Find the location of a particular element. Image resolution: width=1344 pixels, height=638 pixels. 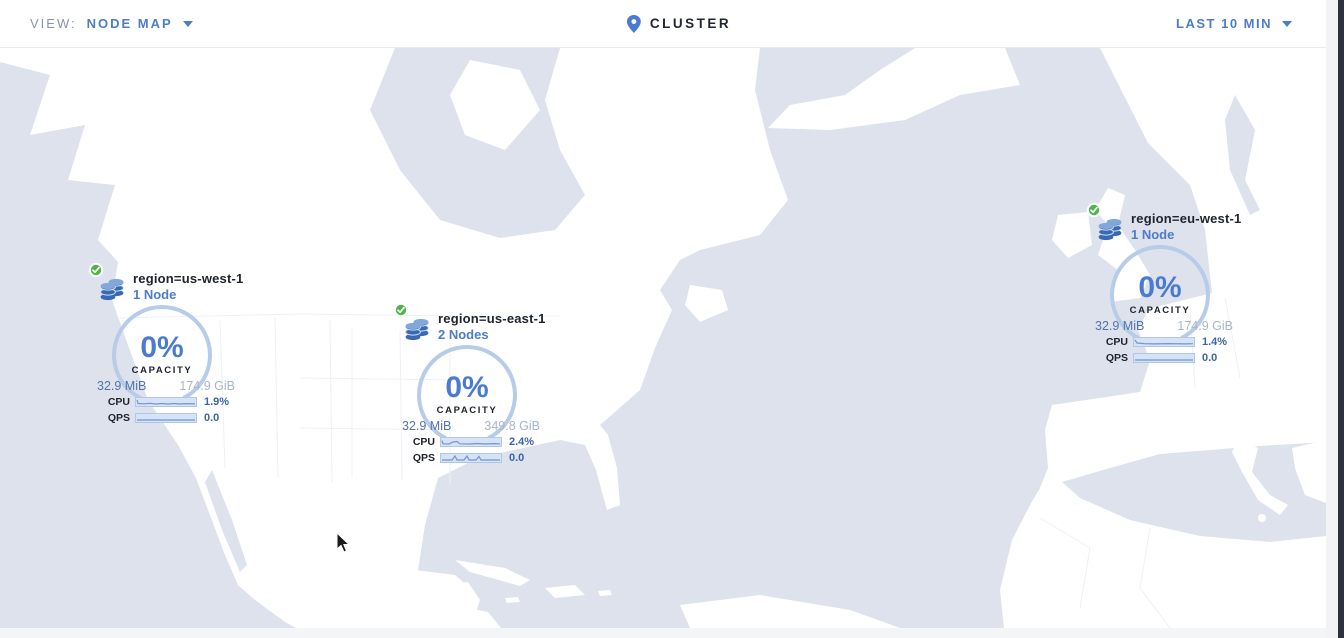

cpu-row: CPU 1.4% is located at coordinates (1163, 342).